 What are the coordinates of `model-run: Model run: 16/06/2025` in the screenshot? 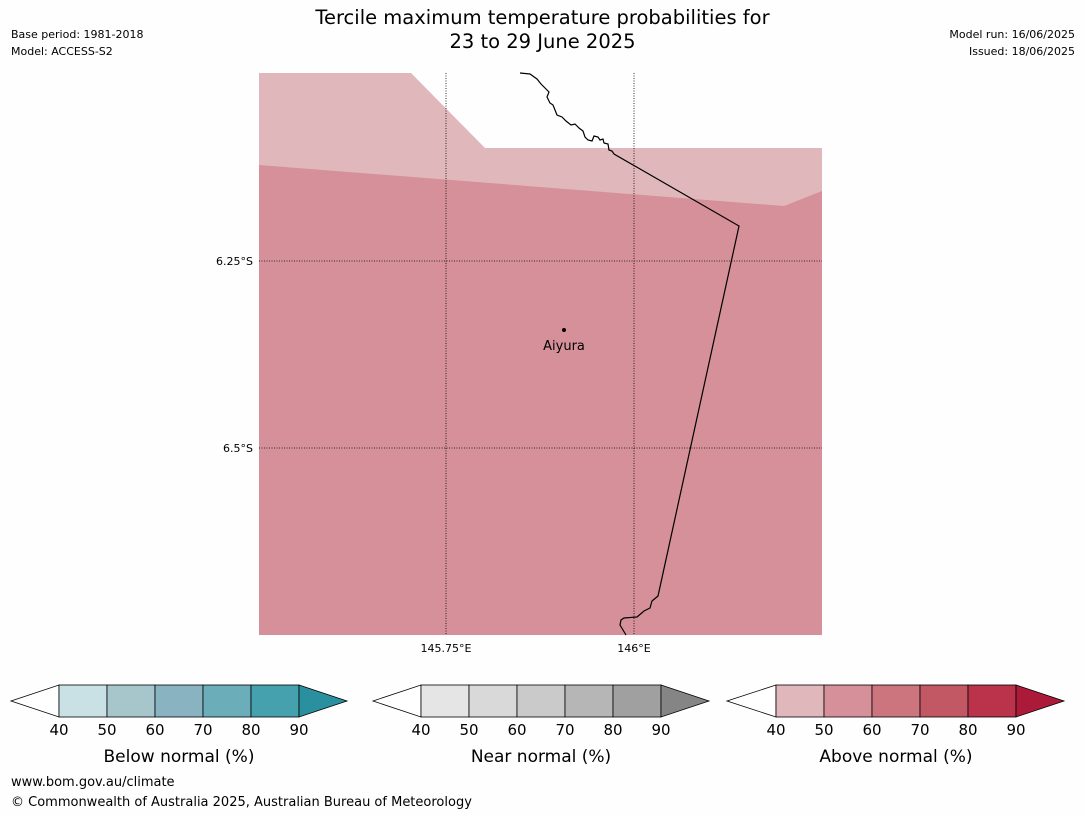 It's located at (1012, 34).